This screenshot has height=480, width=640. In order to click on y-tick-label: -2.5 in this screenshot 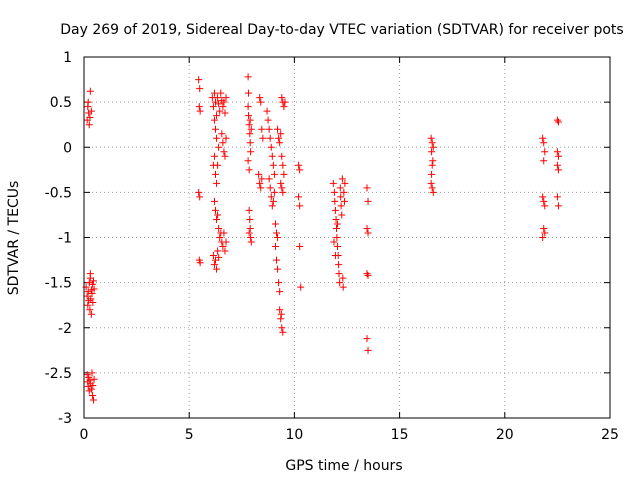, I will do `click(58, 374)`.